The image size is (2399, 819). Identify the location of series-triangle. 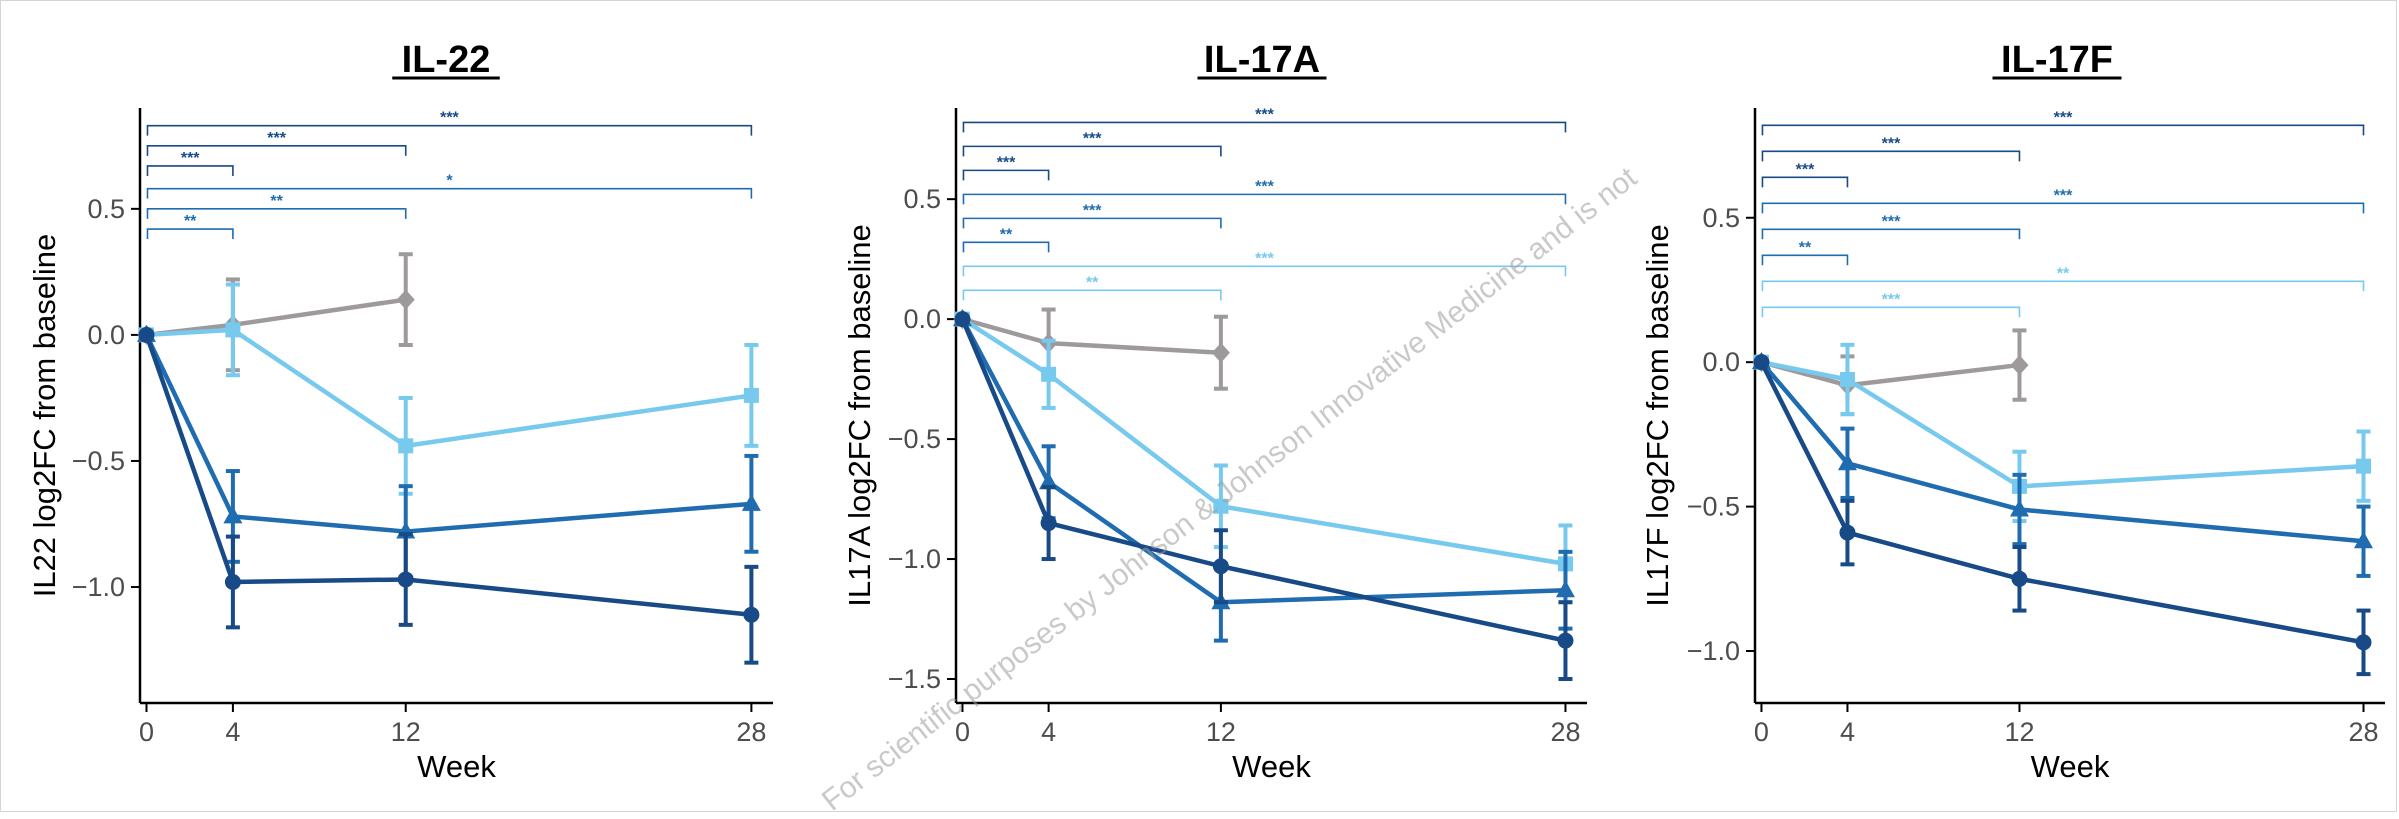
(448, 451).